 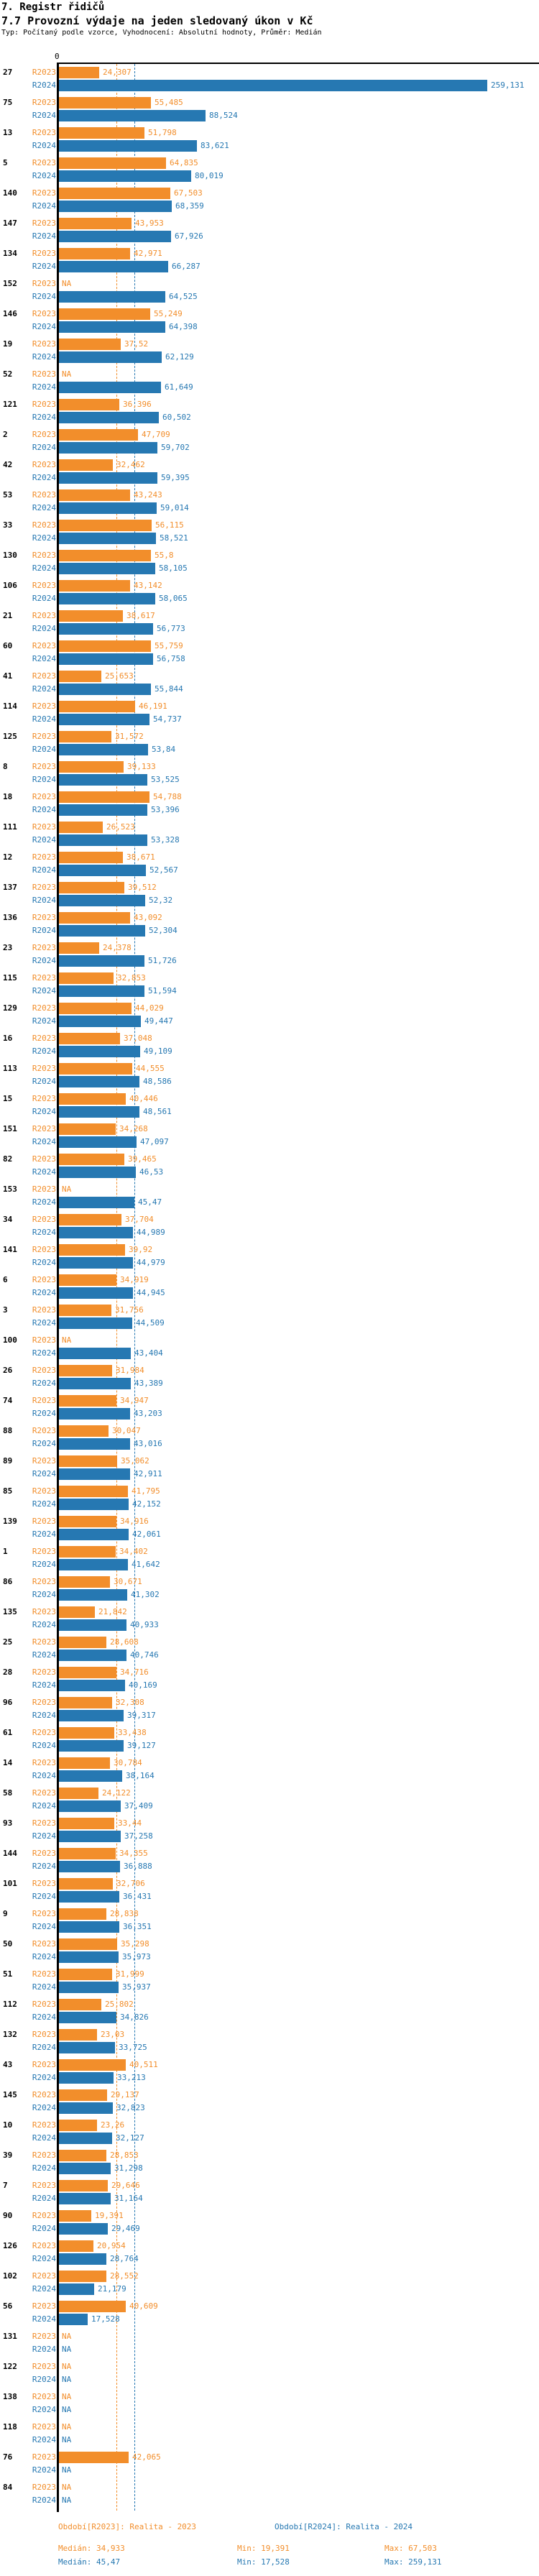 What do you see at coordinates (6, 1279) in the screenshot?
I see `category-label: 6` at bounding box center [6, 1279].